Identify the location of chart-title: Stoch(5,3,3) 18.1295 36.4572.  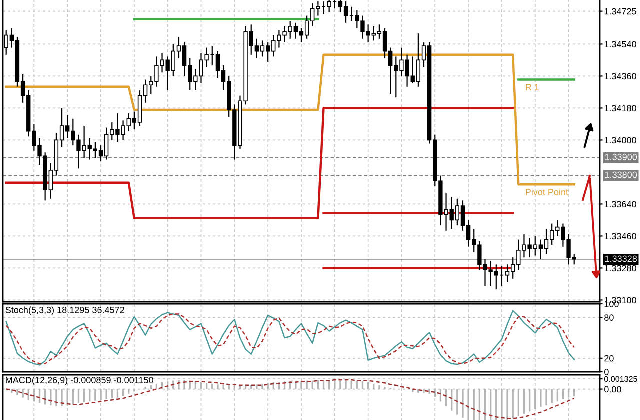
(65, 311).